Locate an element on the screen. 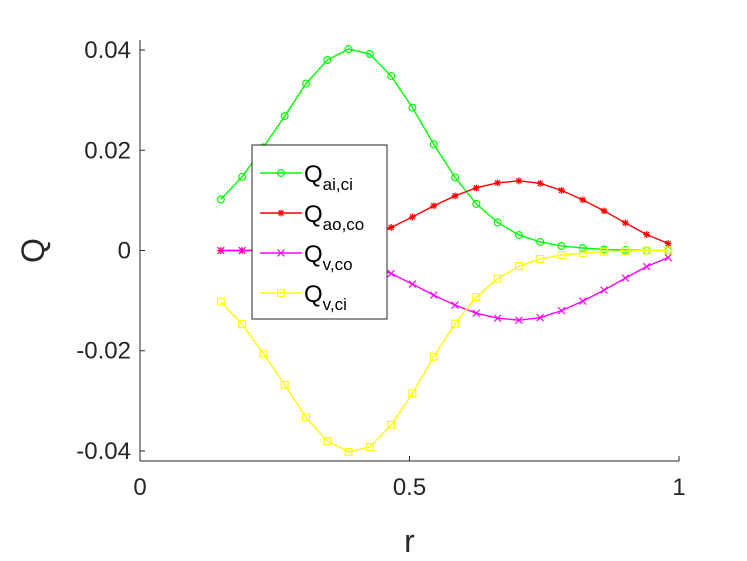 This screenshot has height=561, width=747. legend-subscript: ai,ci is located at coordinates (338, 184).